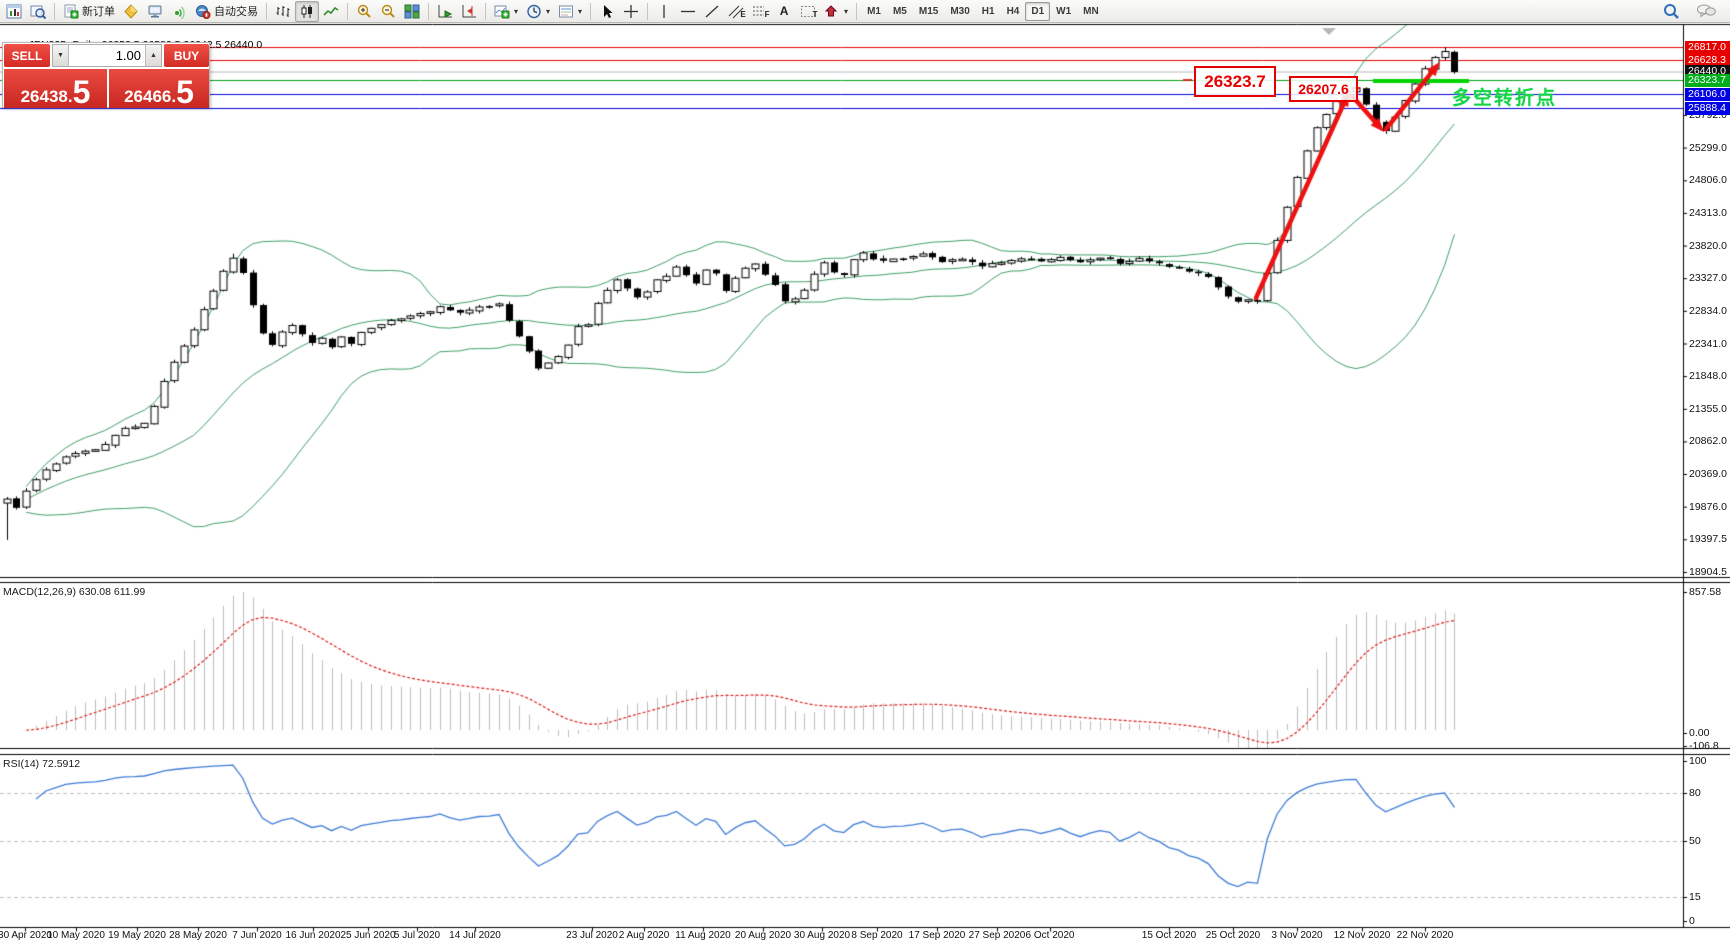  I want to click on turning-point-text: 多空转折点, so click(1505, 98).